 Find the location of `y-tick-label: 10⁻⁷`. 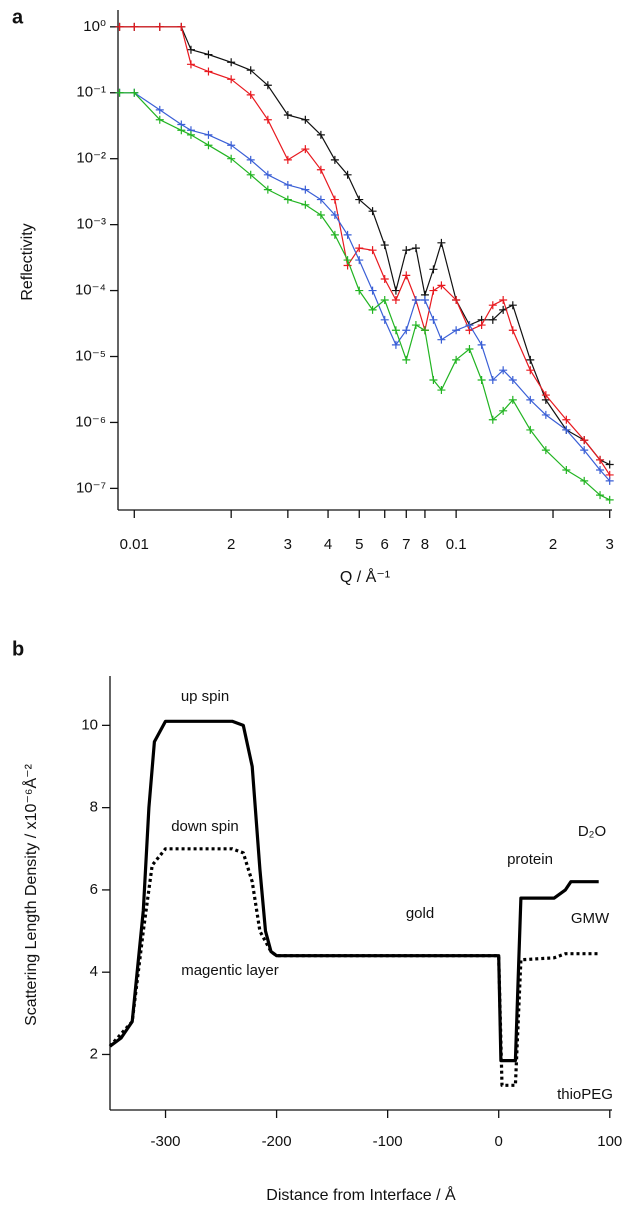

y-tick-label: 10⁻⁷ is located at coordinates (91, 487).